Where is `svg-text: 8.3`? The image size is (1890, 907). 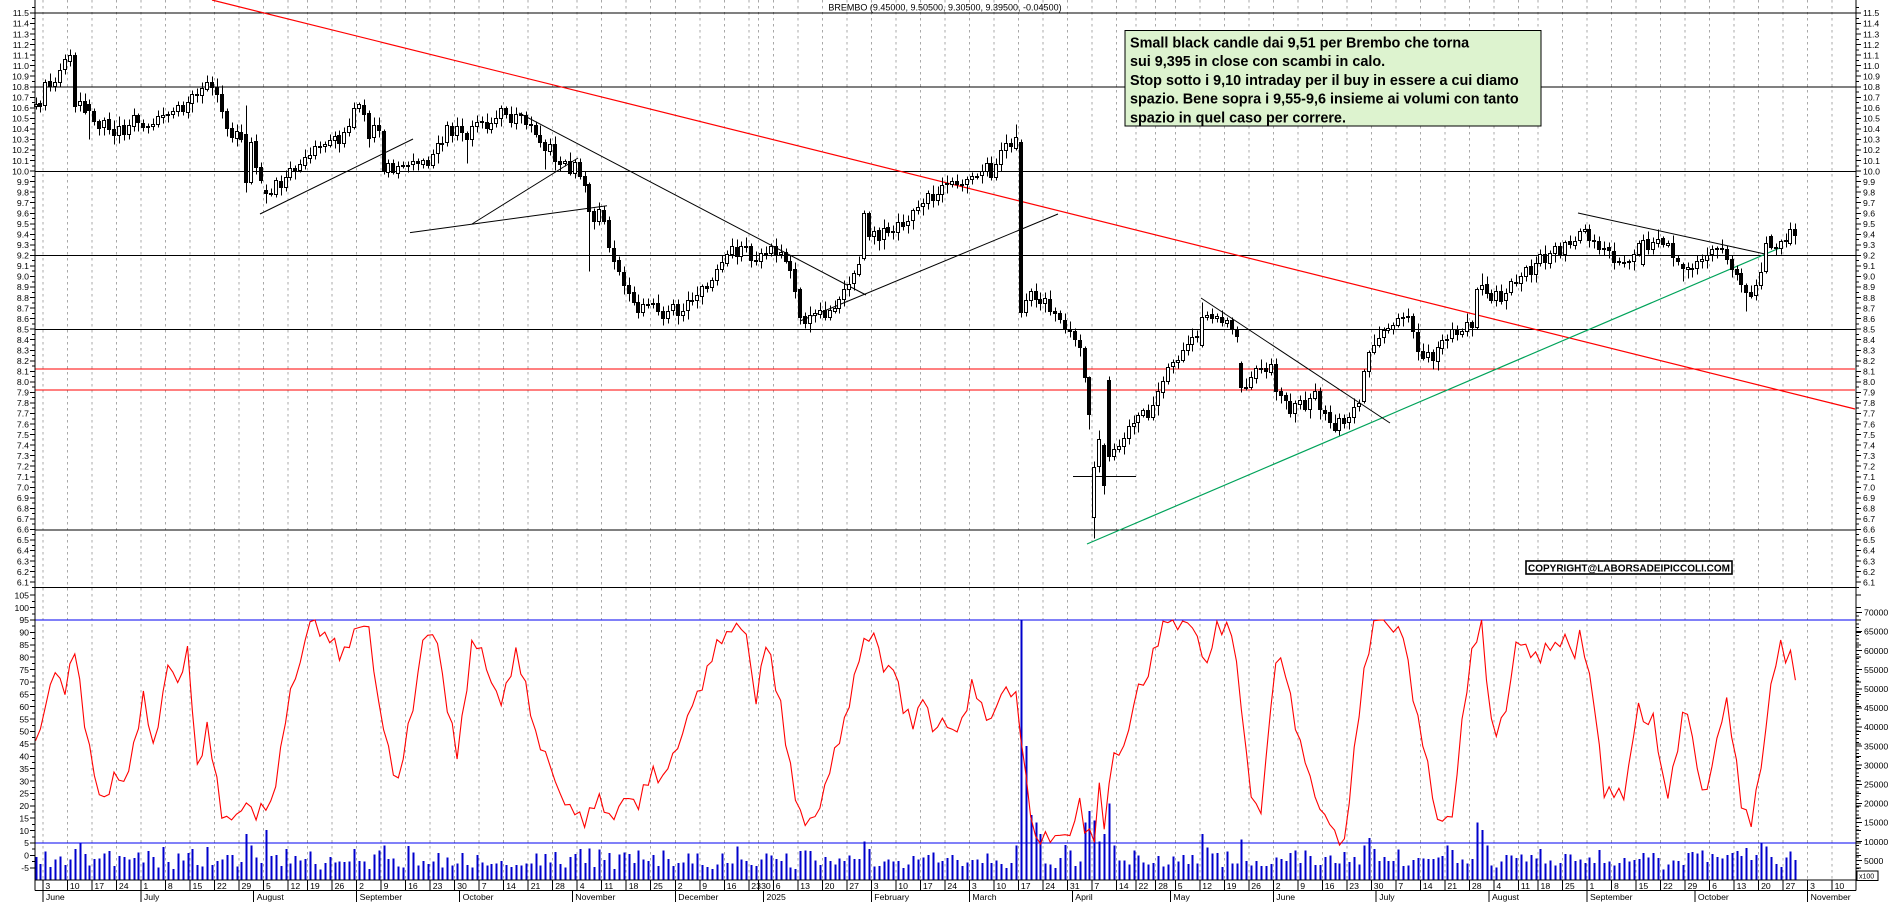 svg-text: 8.3 is located at coordinates (23, 351).